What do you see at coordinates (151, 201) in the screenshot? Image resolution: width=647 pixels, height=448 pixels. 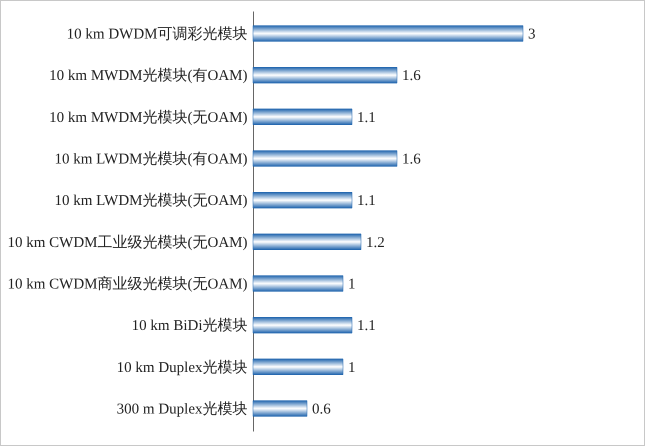 I see `y-tick-label: 10 km LWDM光模块(无OAM)` at bounding box center [151, 201].